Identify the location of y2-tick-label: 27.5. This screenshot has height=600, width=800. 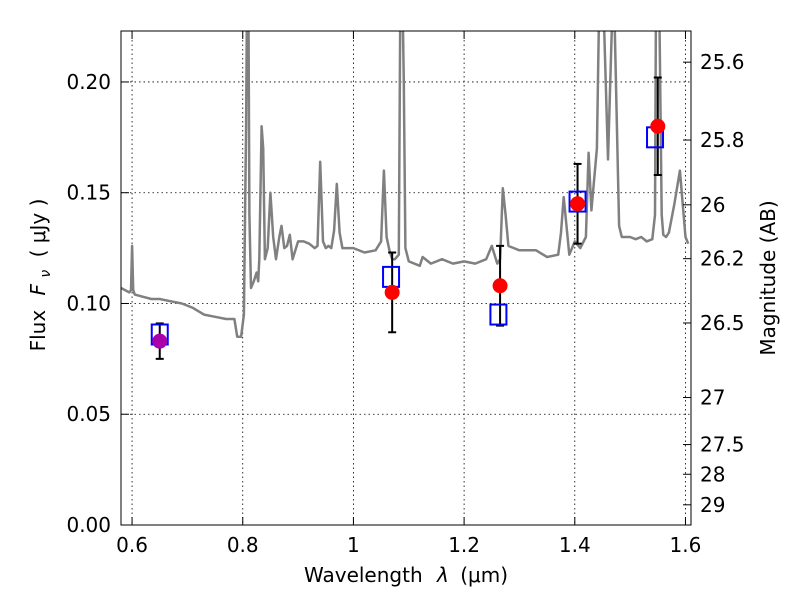
(722, 445).